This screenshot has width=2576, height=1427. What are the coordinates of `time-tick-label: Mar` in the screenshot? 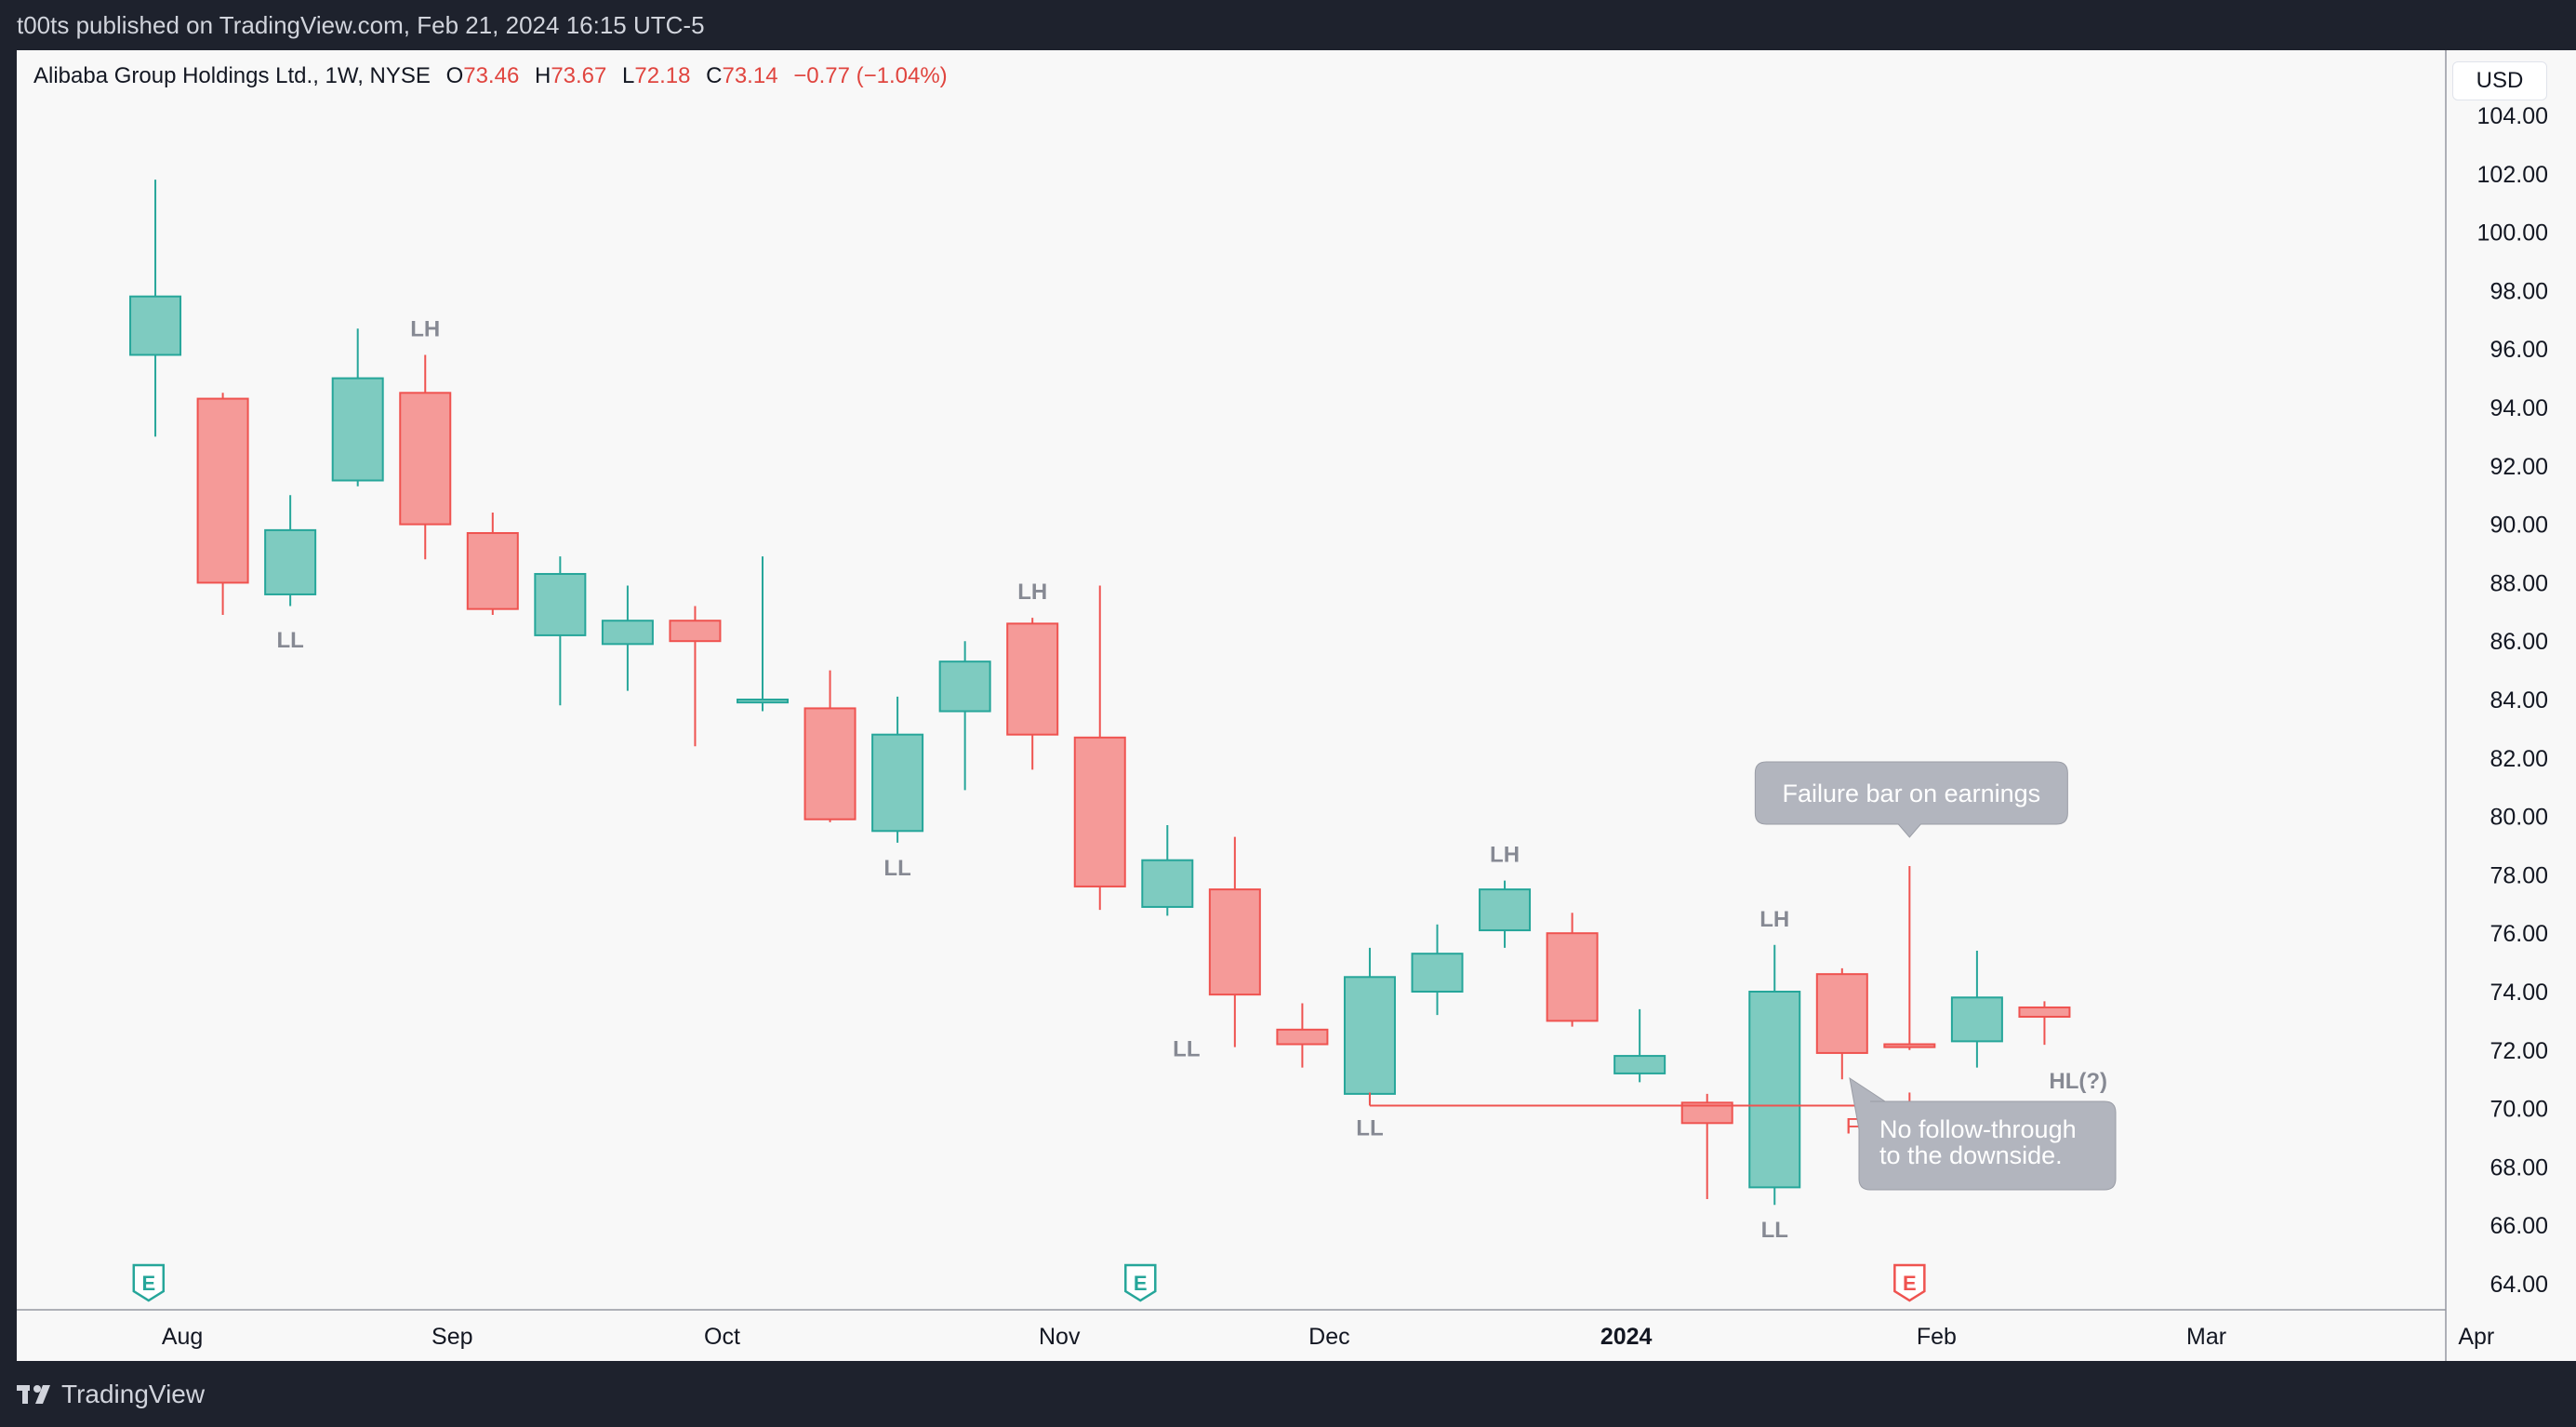 It's located at (2206, 1337).